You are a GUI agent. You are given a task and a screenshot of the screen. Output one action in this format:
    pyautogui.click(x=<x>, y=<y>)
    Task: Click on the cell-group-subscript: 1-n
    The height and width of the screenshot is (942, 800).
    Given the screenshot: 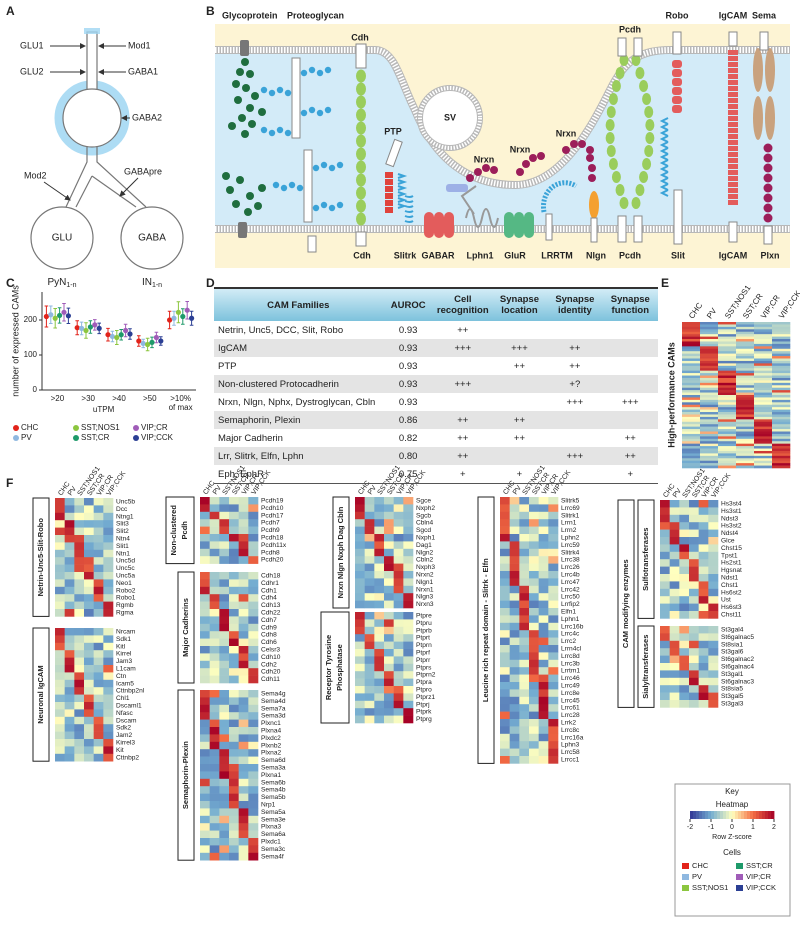 What is the action you would take?
    pyautogui.click(x=71, y=285)
    